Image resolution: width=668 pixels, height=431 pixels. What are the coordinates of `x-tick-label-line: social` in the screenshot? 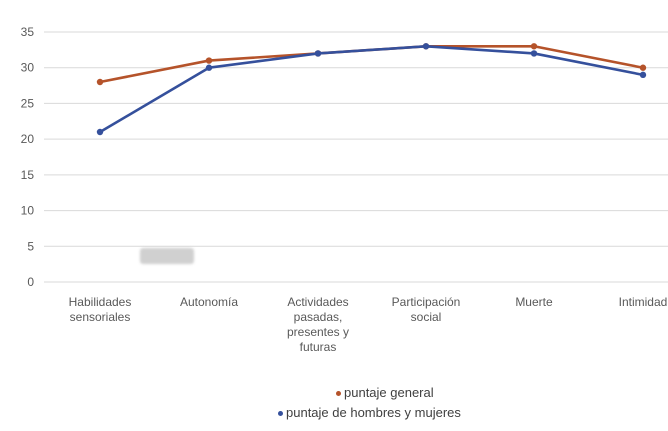 It's located at (426, 317).